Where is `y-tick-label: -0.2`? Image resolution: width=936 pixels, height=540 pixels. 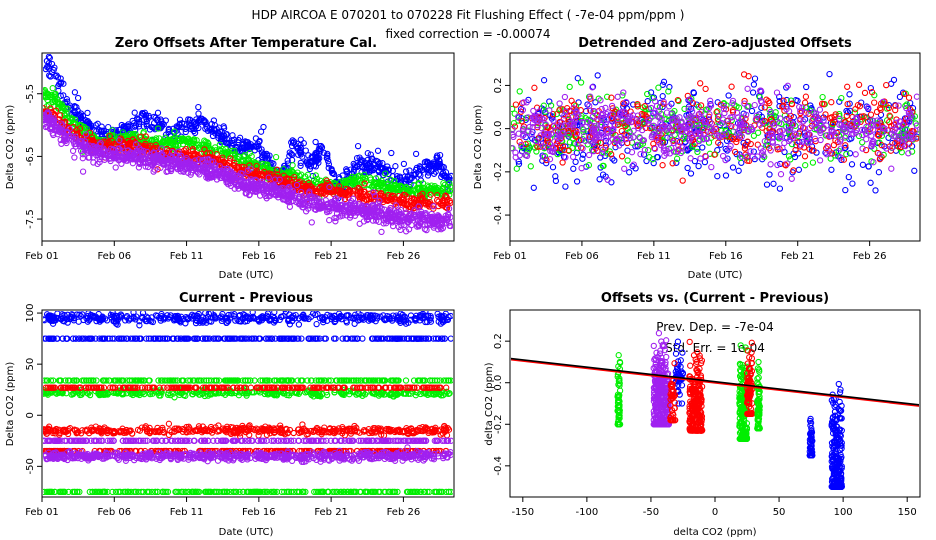 y-tick-label: -0.2 is located at coordinates (498, 172).